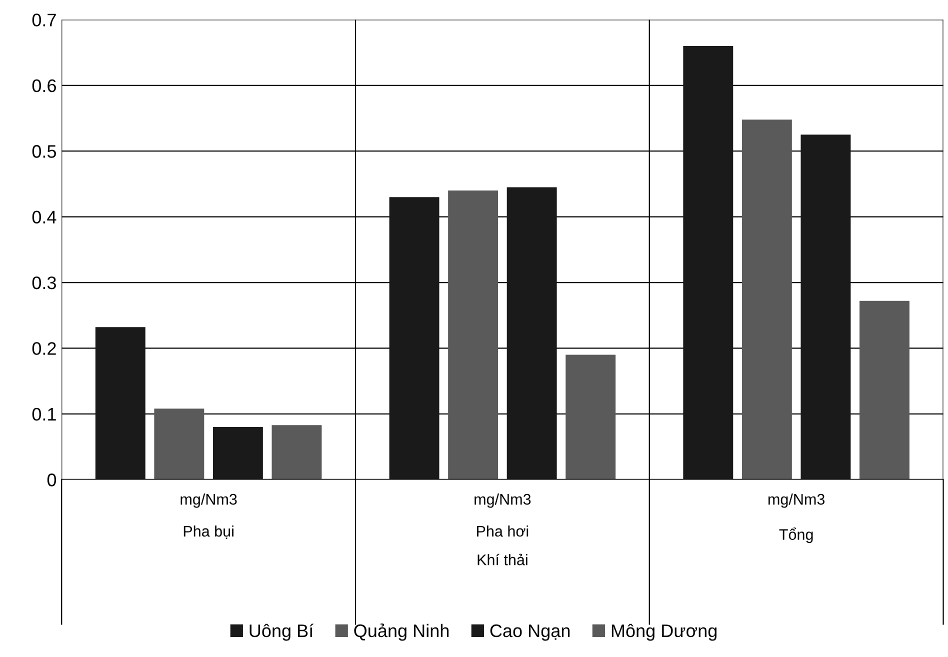 The image size is (948, 657). What do you see at coordinates (44, 85) in the screenshot?
I see `y-tick-label: 0.6` at bounding box center [44, 85].